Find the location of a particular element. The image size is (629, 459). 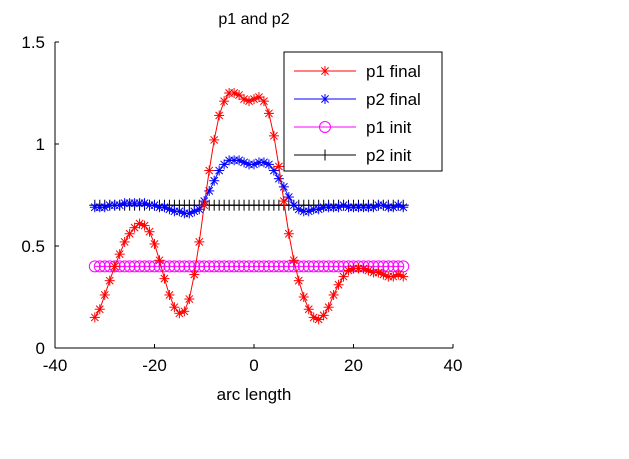

y-tick-label: 1.5 is located at coordinates (33, 42).